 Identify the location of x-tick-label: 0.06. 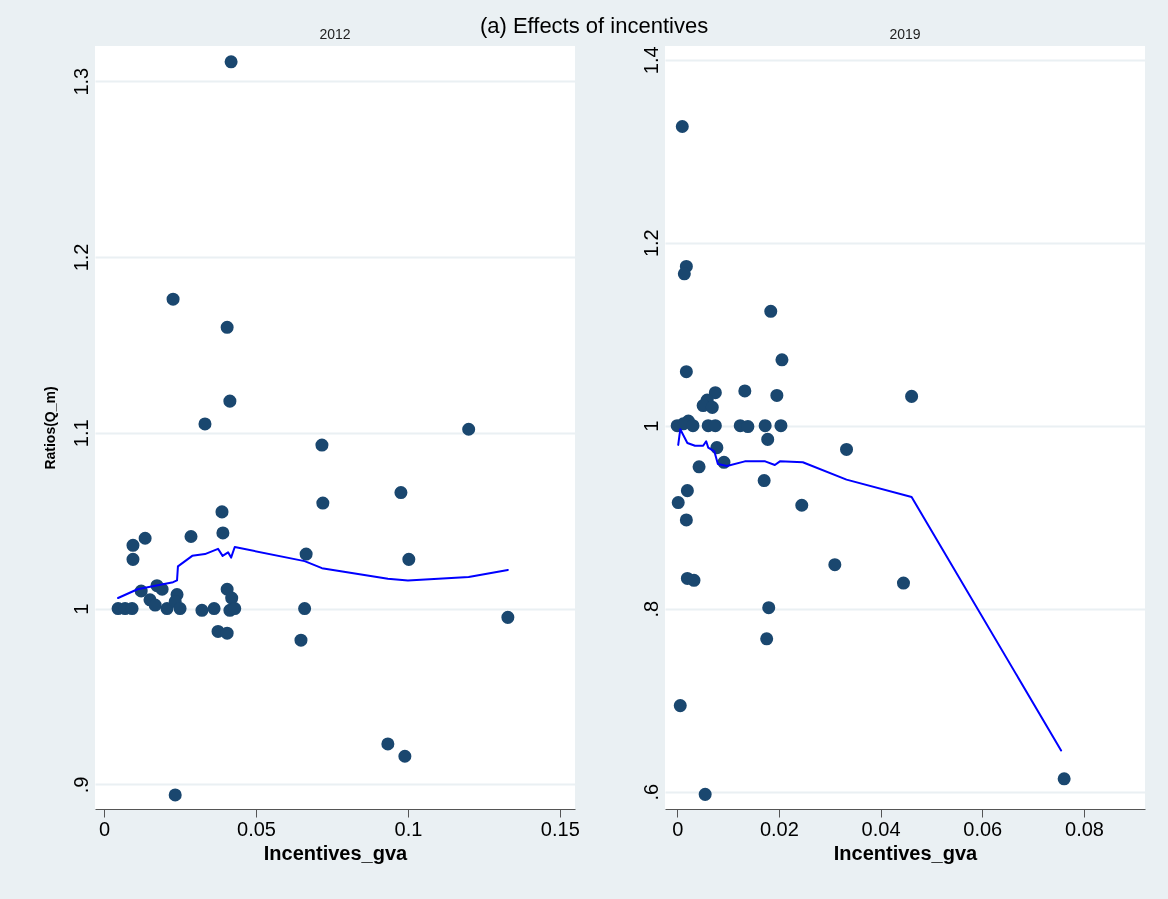
(983, 828).